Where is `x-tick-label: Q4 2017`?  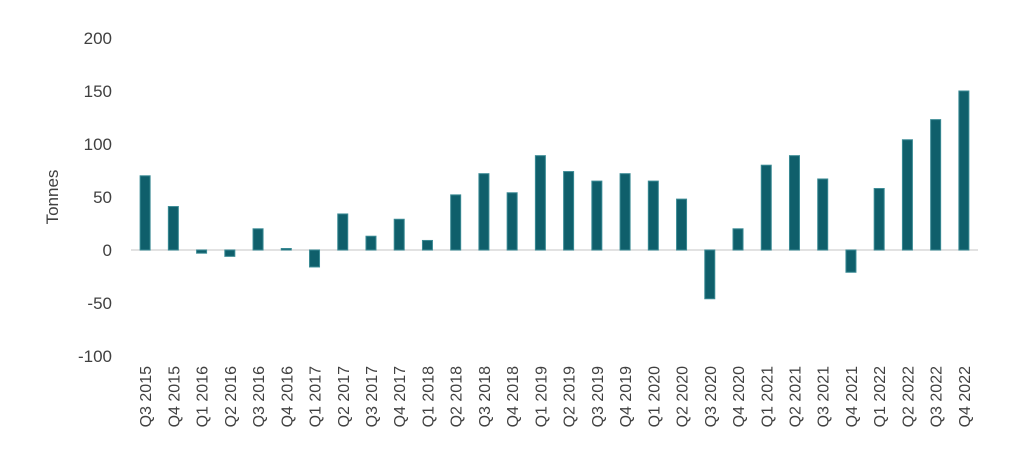
x-tick-label: Q4 2017 is located at coordinates (400, 396).